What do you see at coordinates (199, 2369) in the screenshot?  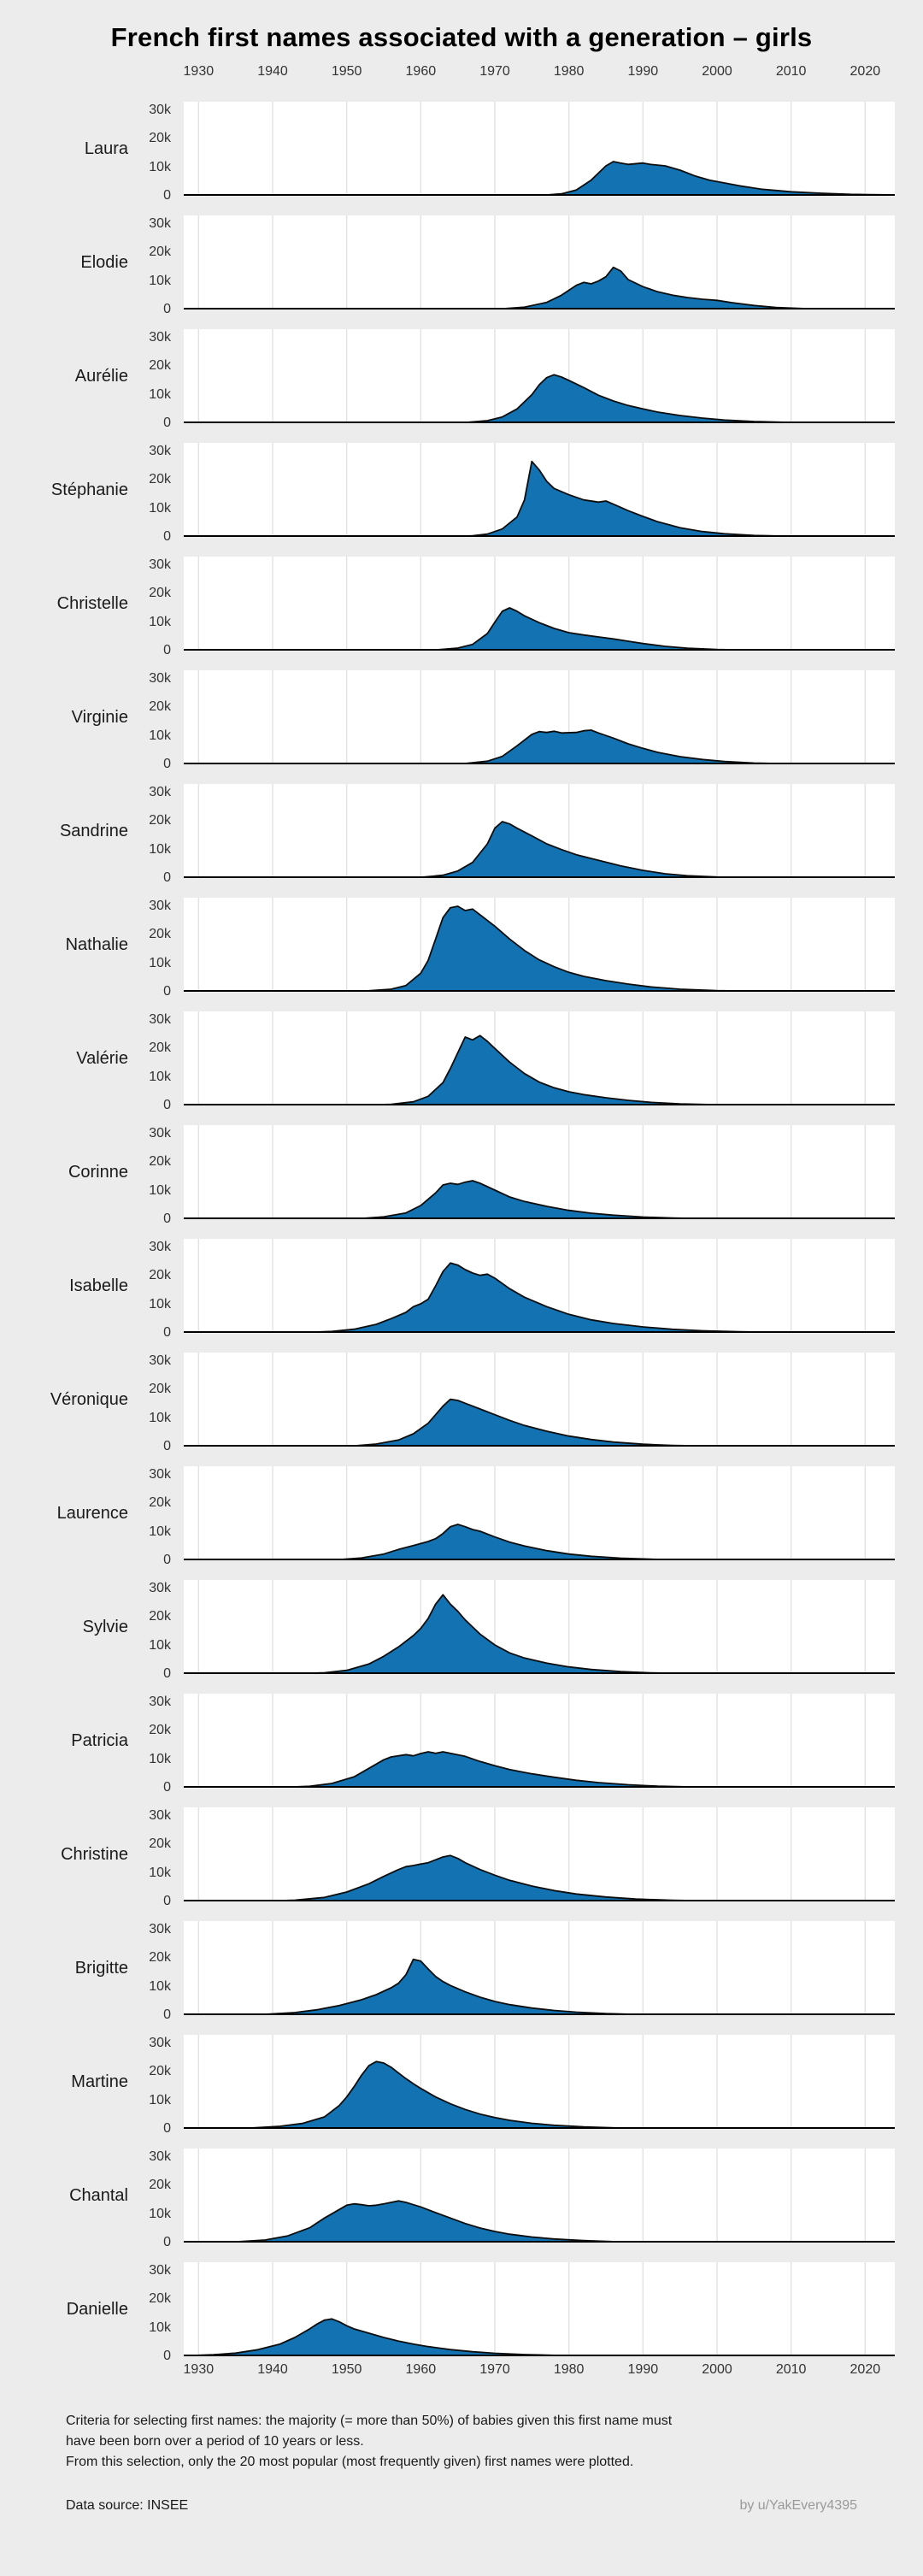 I see `x-tick-label: 1930` at bounding box center [199, 2369].